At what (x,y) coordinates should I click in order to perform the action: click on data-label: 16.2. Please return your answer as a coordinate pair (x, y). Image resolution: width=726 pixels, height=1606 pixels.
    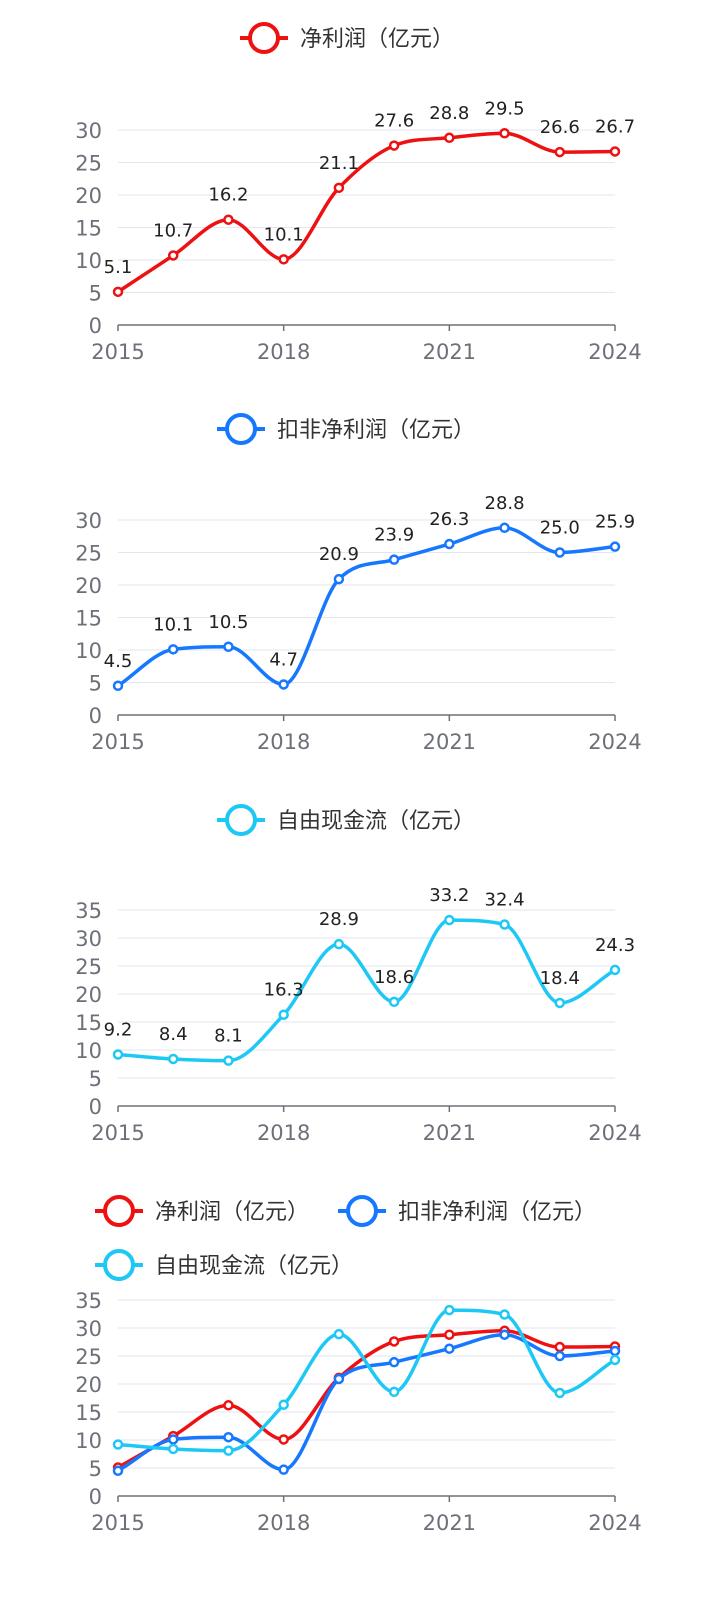
    Looking at the image, I should click on (228, 195).